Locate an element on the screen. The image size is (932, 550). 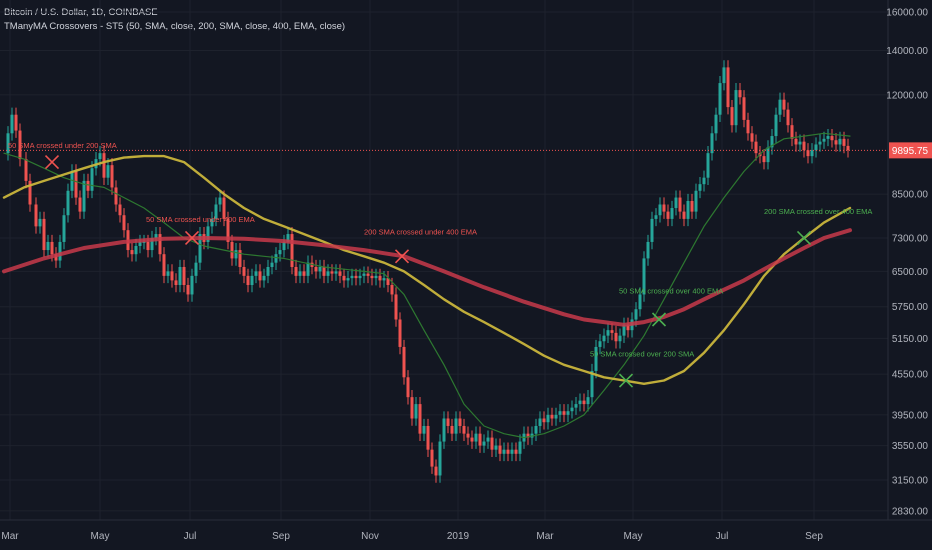
crossover-label: 50 SMA crossed under 200 SMA is located at coordinates (62, 145).